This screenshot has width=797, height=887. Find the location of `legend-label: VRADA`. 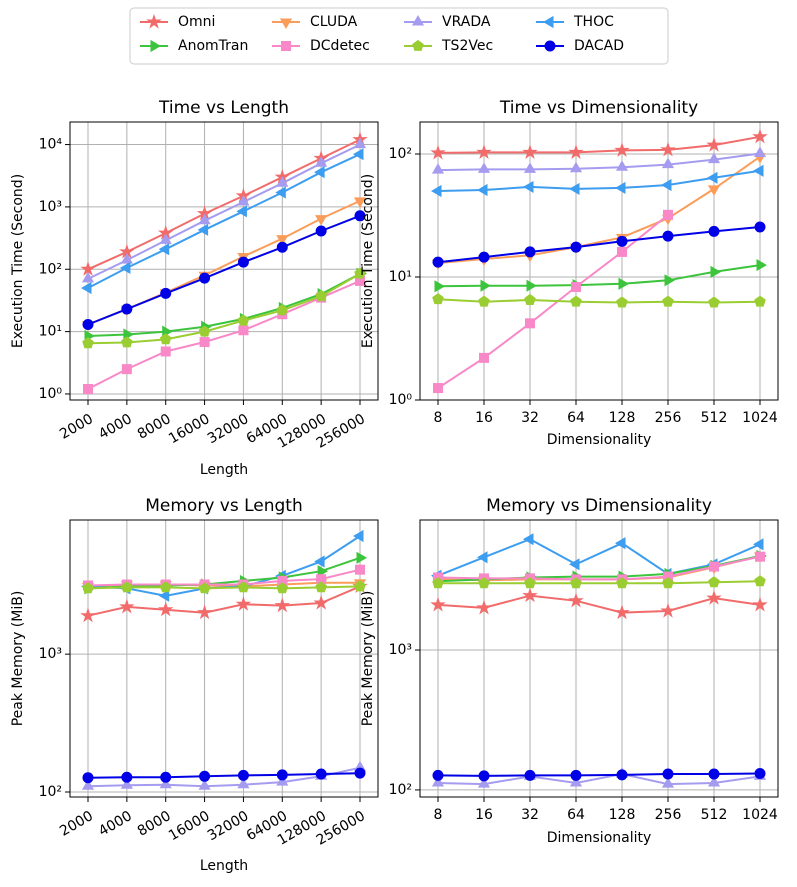

legend-label: VRADA is located at coordinates (466, 22).